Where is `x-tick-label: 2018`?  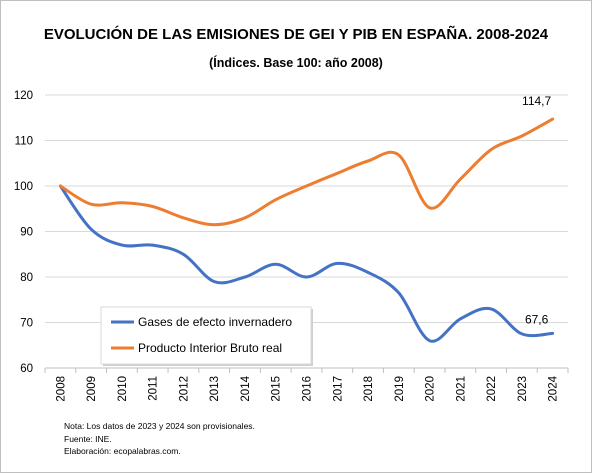
x-tick-label: 2018 is located at coordinates (369, 389).